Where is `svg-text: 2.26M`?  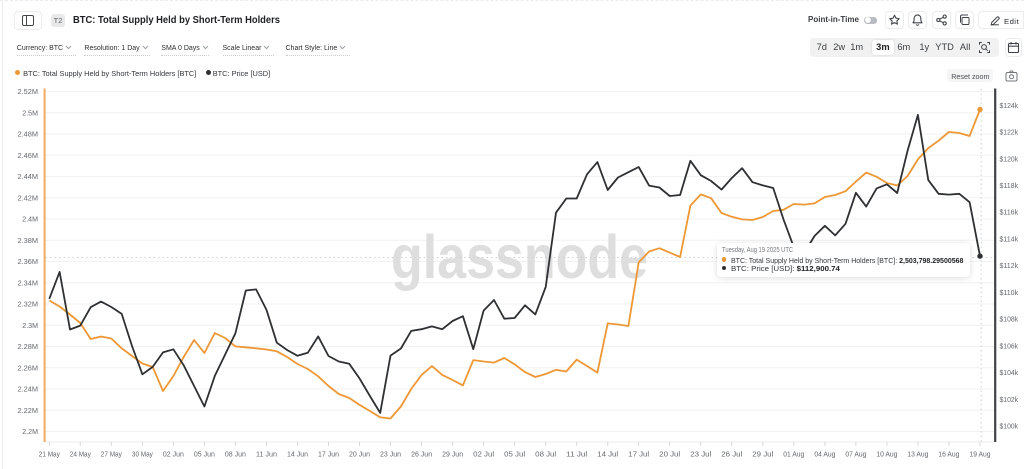 svg-text: 2.26M is located at coordinates (28, 367).